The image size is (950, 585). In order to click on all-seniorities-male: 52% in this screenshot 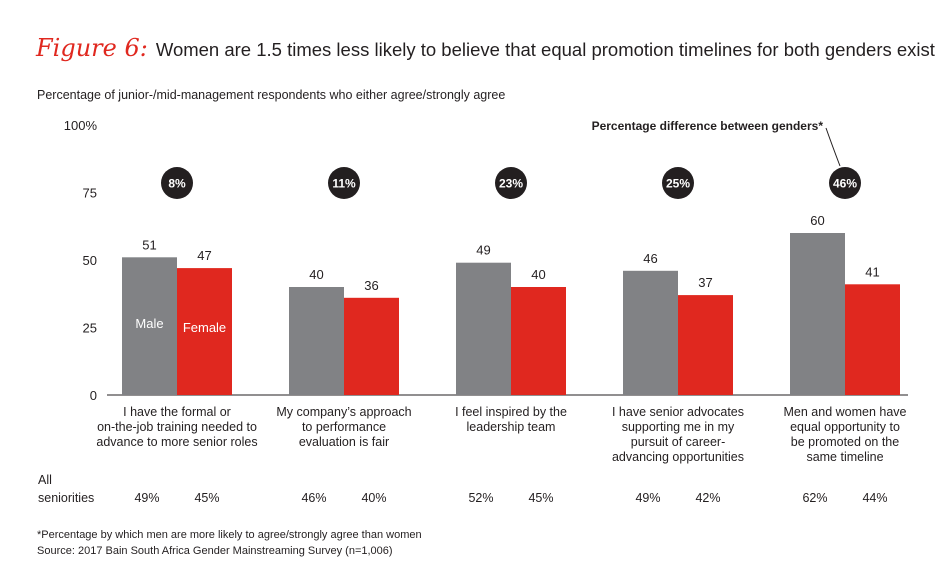, I will do `click(480, 498)`.